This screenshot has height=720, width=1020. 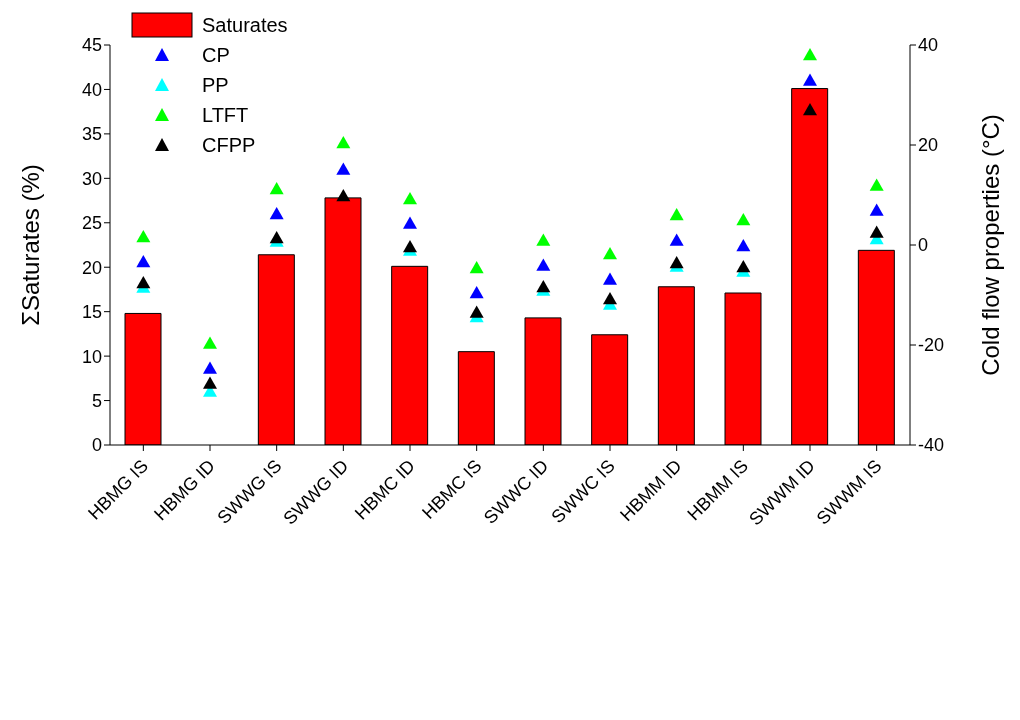 I want to click on y2-tick-label: 0, so click(x=923, y=245).